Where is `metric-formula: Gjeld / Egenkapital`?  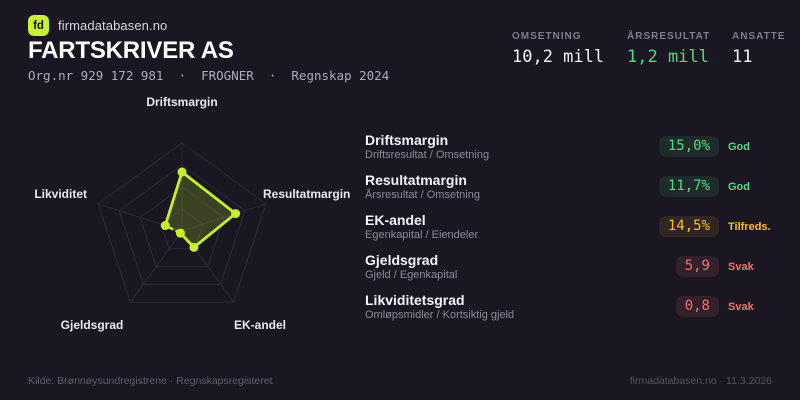 metric-formula: Gjeld / Egenkapital is located at coordinates (411, 274).